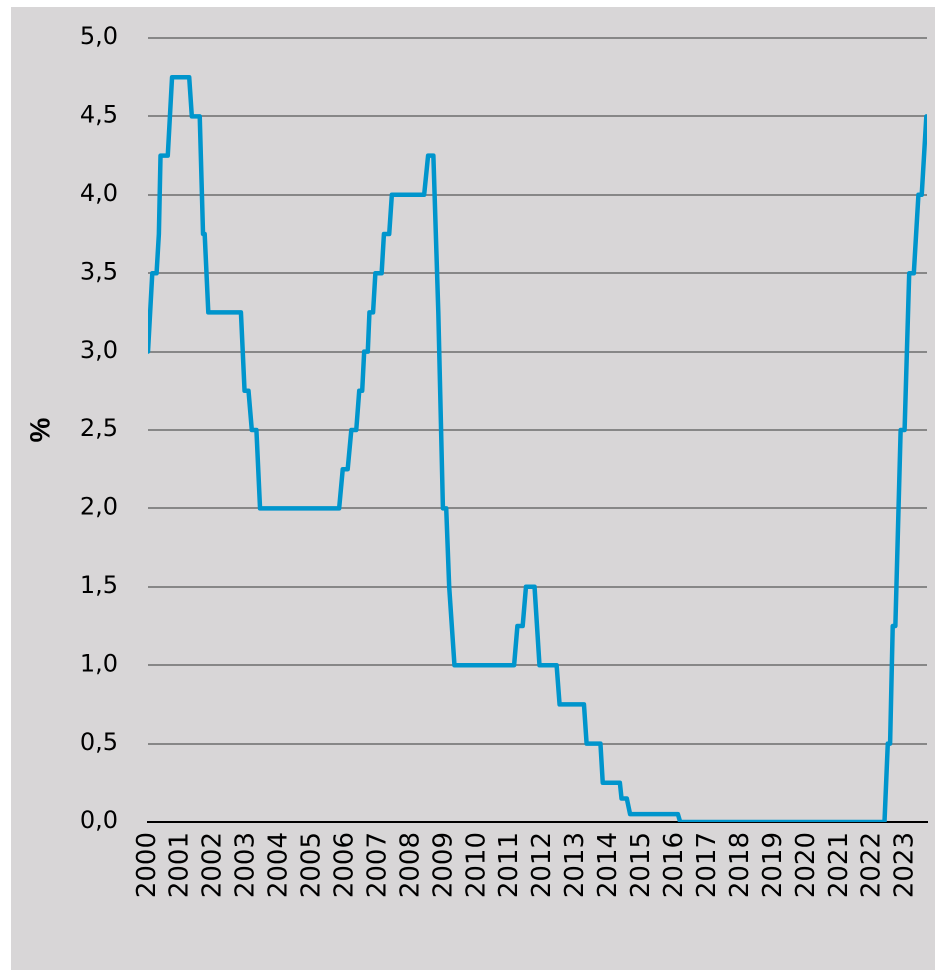 This screenshot has height=970, width=935. Describe the element at coordinates (99, 114) in the screenshot. I see `y-tick-label: 4,5` at that location.